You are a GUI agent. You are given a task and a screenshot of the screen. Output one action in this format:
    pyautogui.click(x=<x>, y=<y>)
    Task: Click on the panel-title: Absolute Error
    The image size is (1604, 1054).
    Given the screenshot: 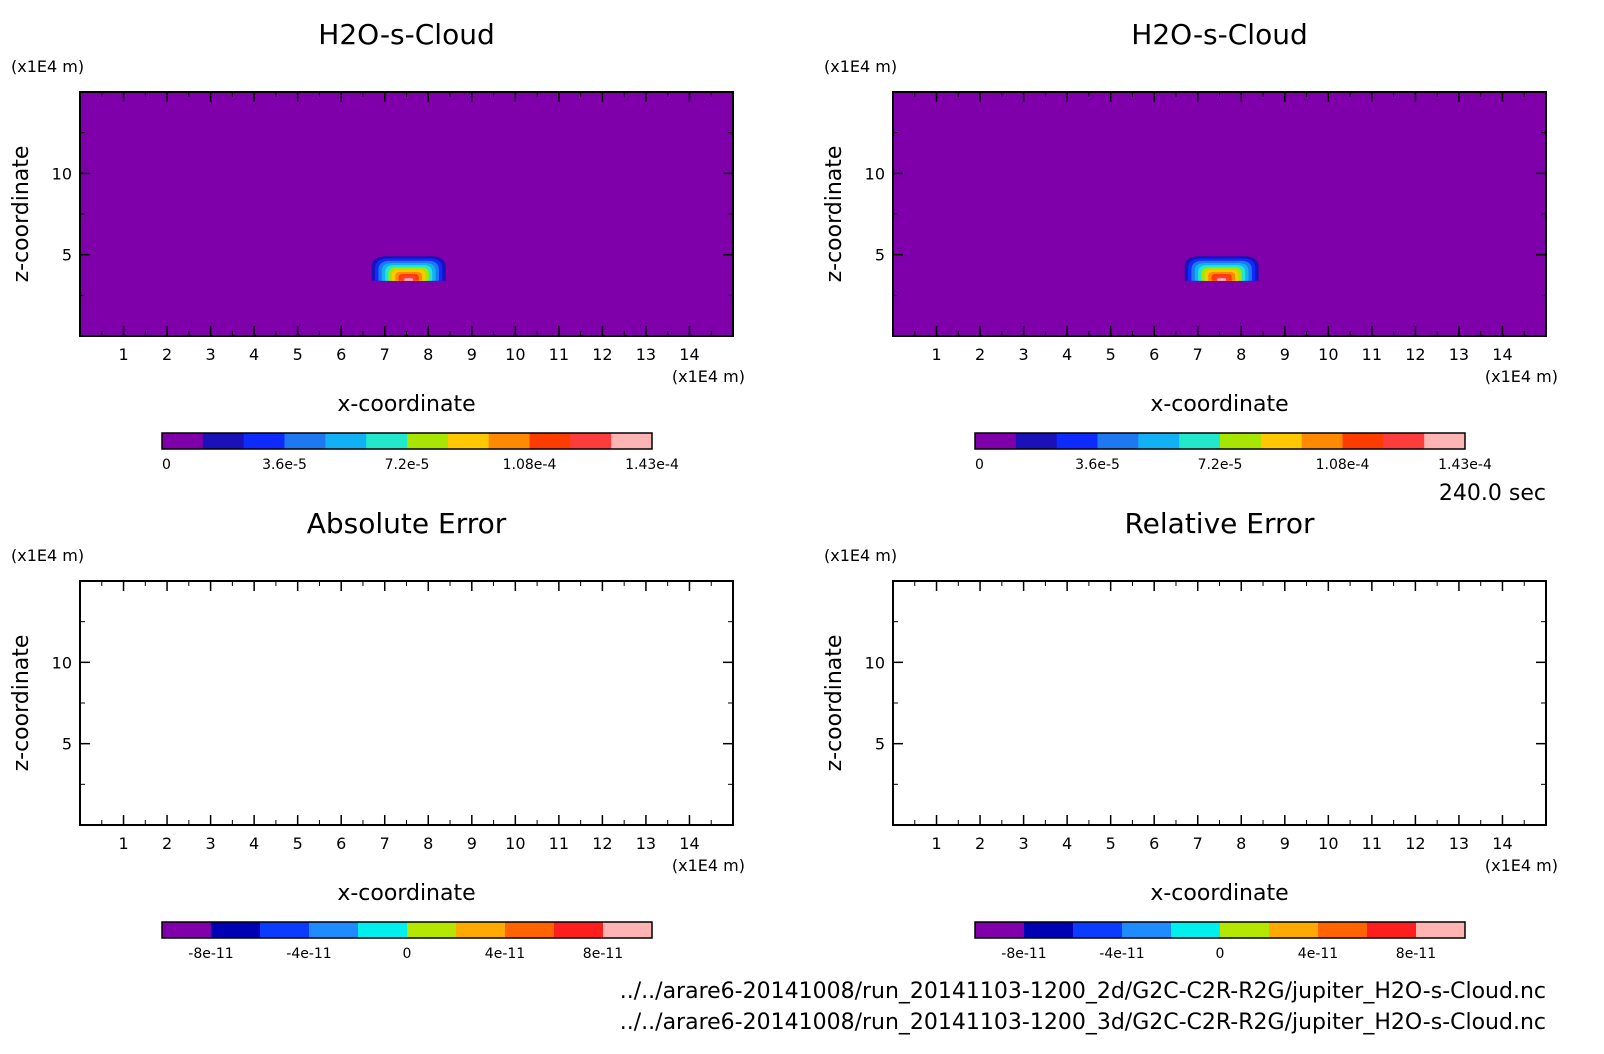 What is the action you would take?
    pyautogui.click(x=407, y=523)
    